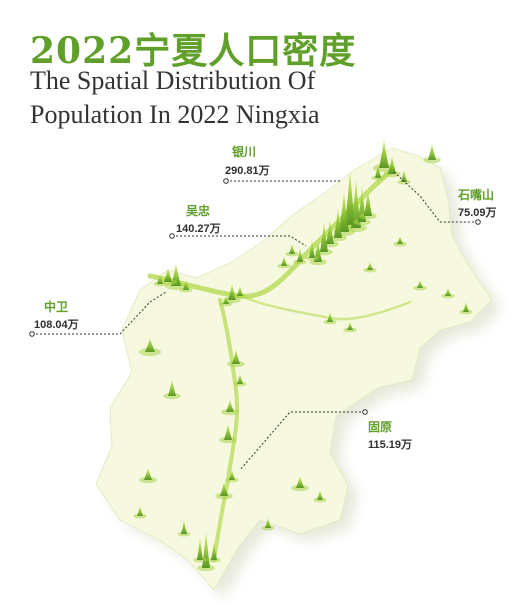 Image resolution: width=517 pixels, height=605 pixels. I want to click on city-name-guyuan: 固原, so click(380, 427).